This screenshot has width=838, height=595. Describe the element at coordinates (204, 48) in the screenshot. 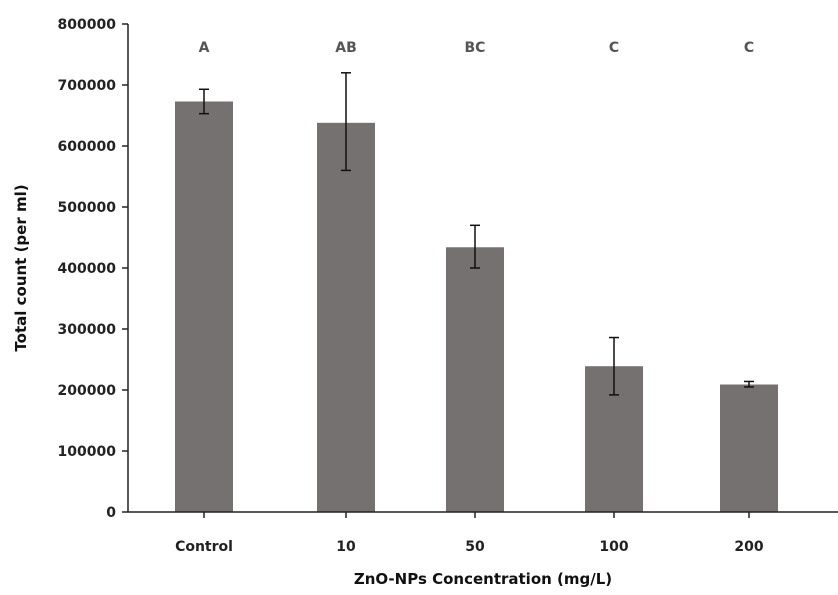

I see `significance-label: A` at that location.